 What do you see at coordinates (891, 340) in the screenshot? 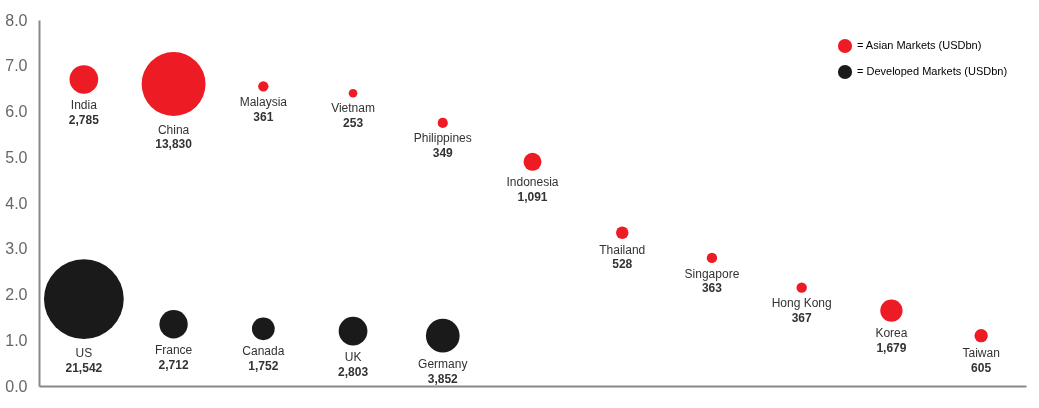
I see `text: Korea 1,679` at bounding box center [891, 340].